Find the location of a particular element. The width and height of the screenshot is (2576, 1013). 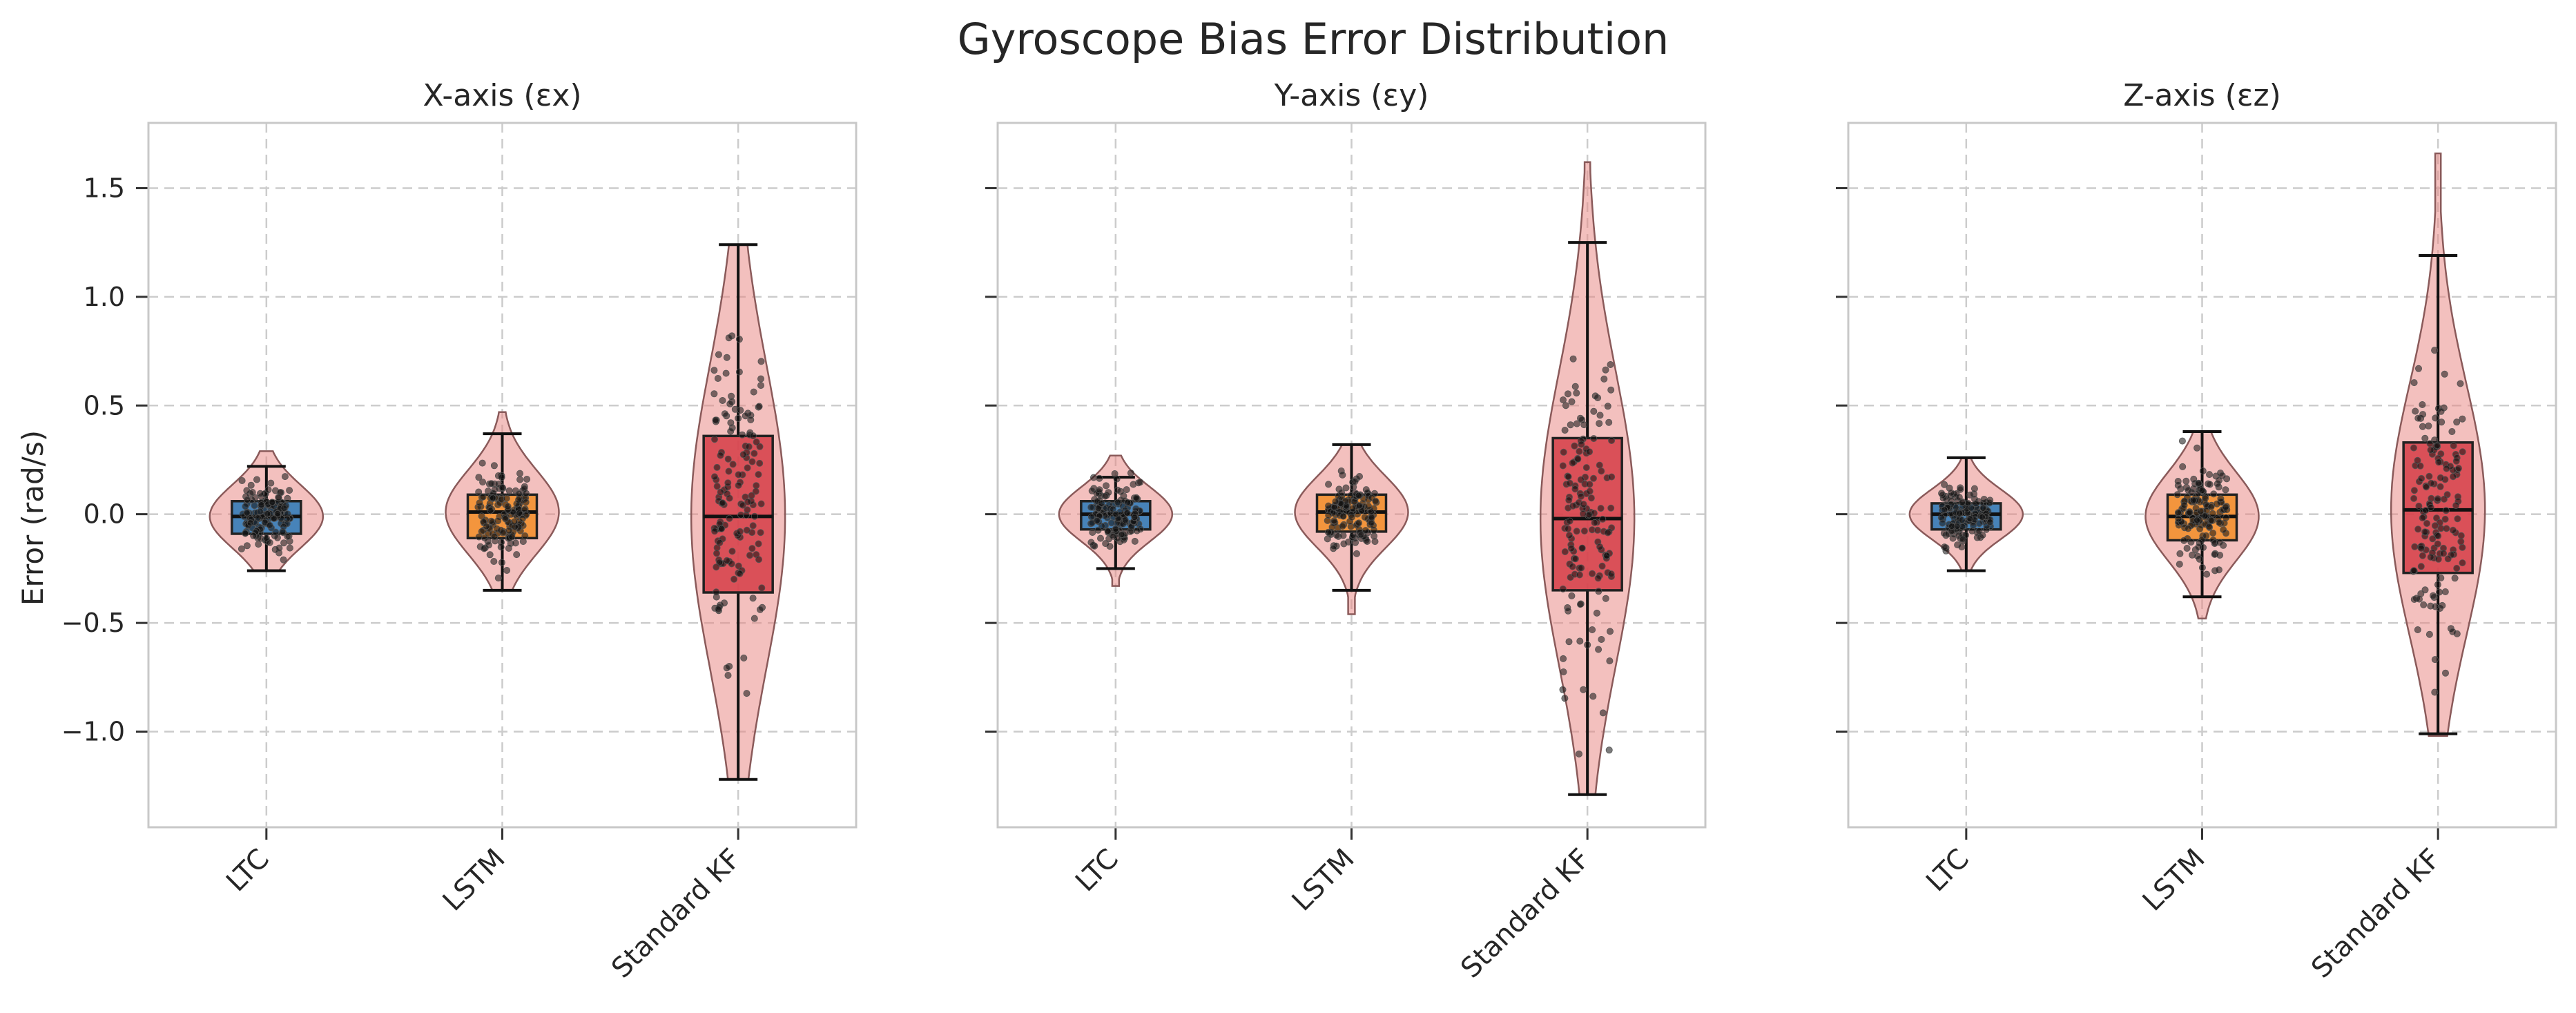

series-lstm is located at coordinates (2202, 525).